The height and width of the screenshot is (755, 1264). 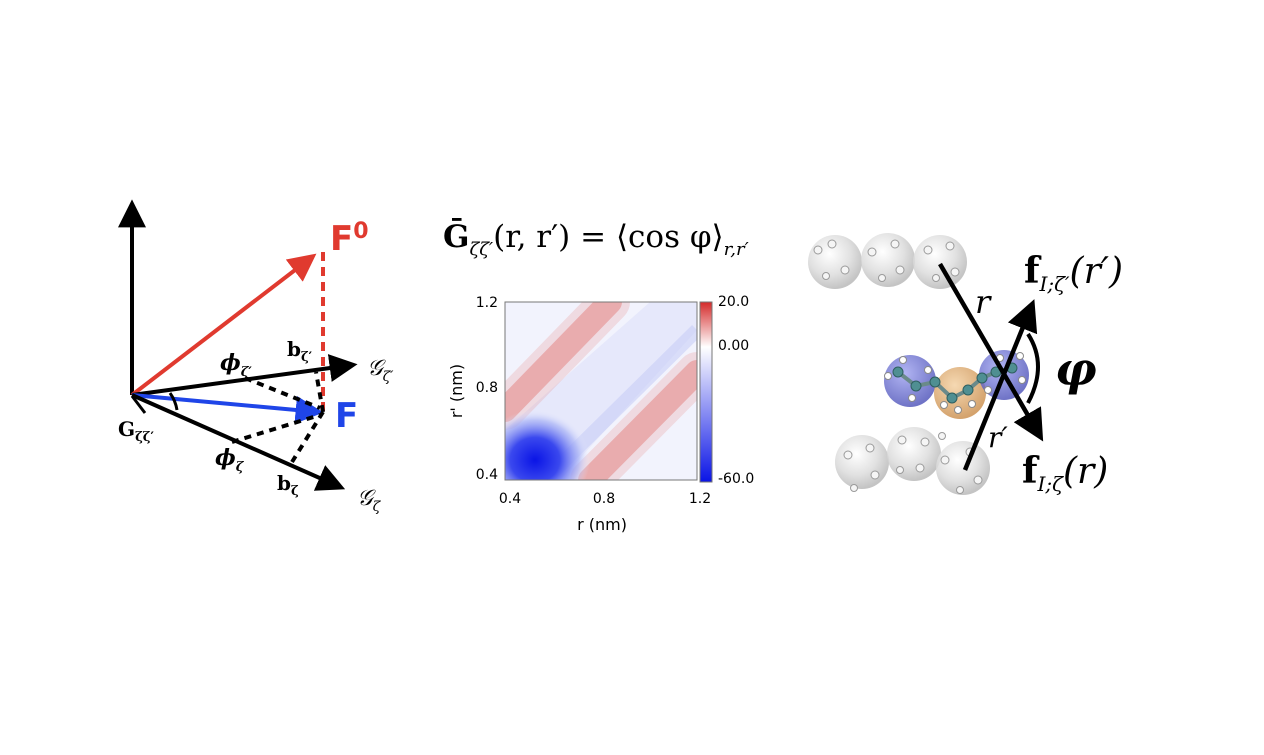 What do you see at coordinates (487, 475) in the screenshot?
I see `y-tick-2: 0.4` at bounding box center [487, 475].